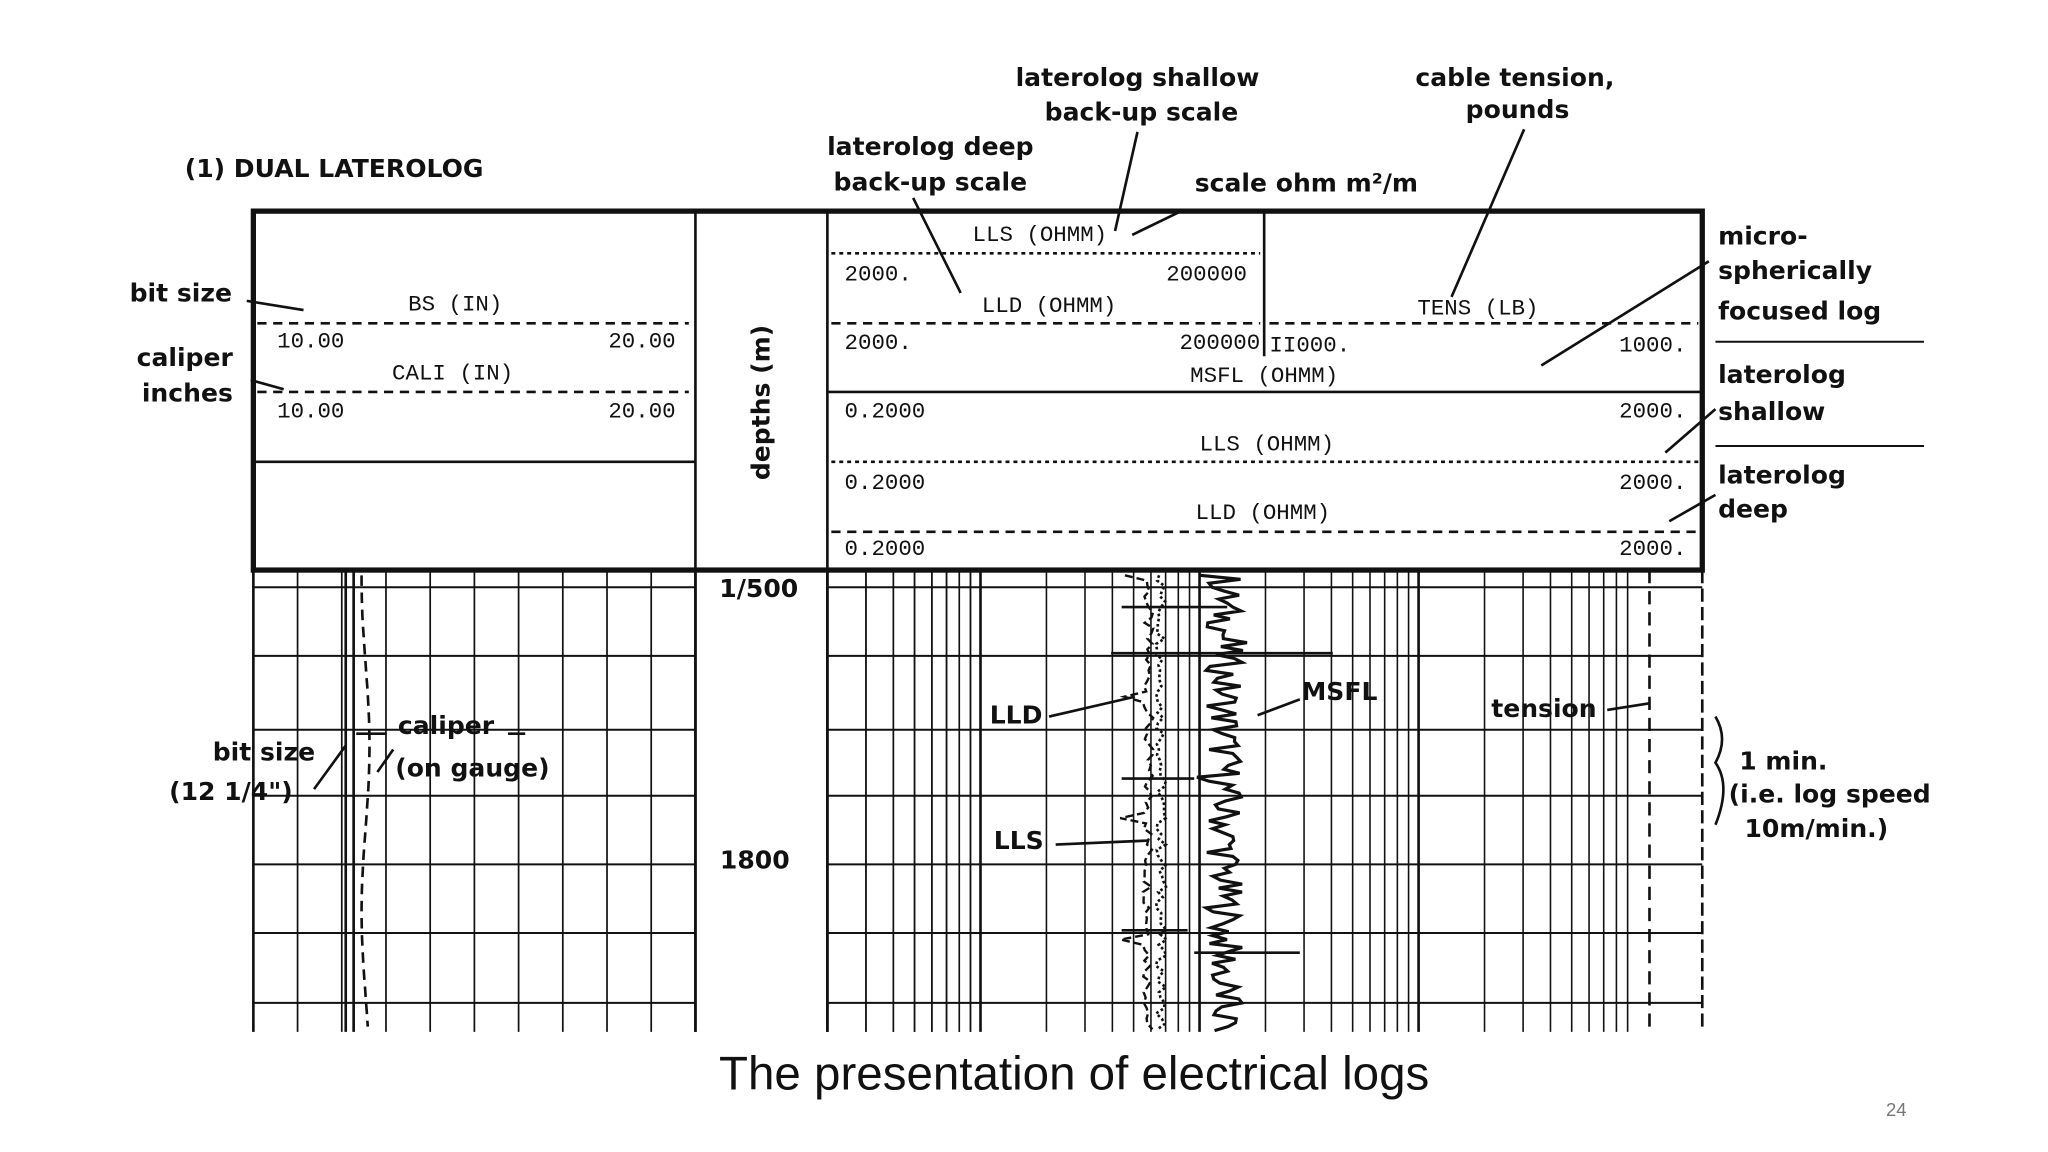  What do you see at coordinates (1306, 183) in the screenshot?
I see `annotation: scale ohm m²/m` at bounding box center [1306, 183].